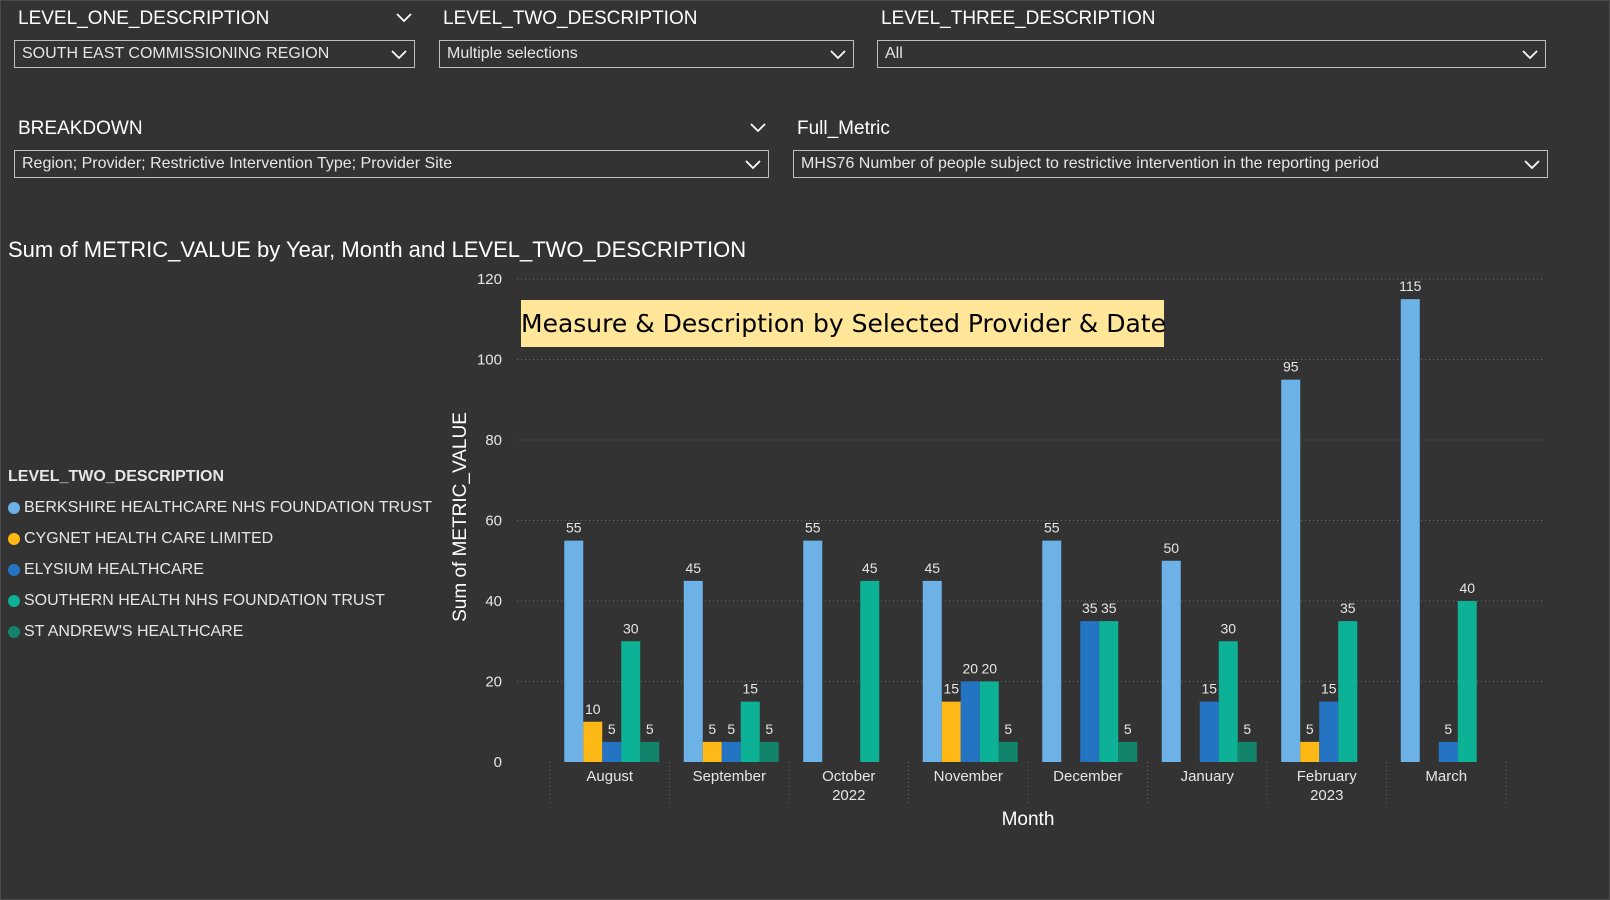 The image size is (1610, 900). What do you see at coordinates (214, 54) in the screenshot?
I see `level-one-dropdown: SOUTH EAST COMMISSIONING REGION` at bounding box center [214, 54].